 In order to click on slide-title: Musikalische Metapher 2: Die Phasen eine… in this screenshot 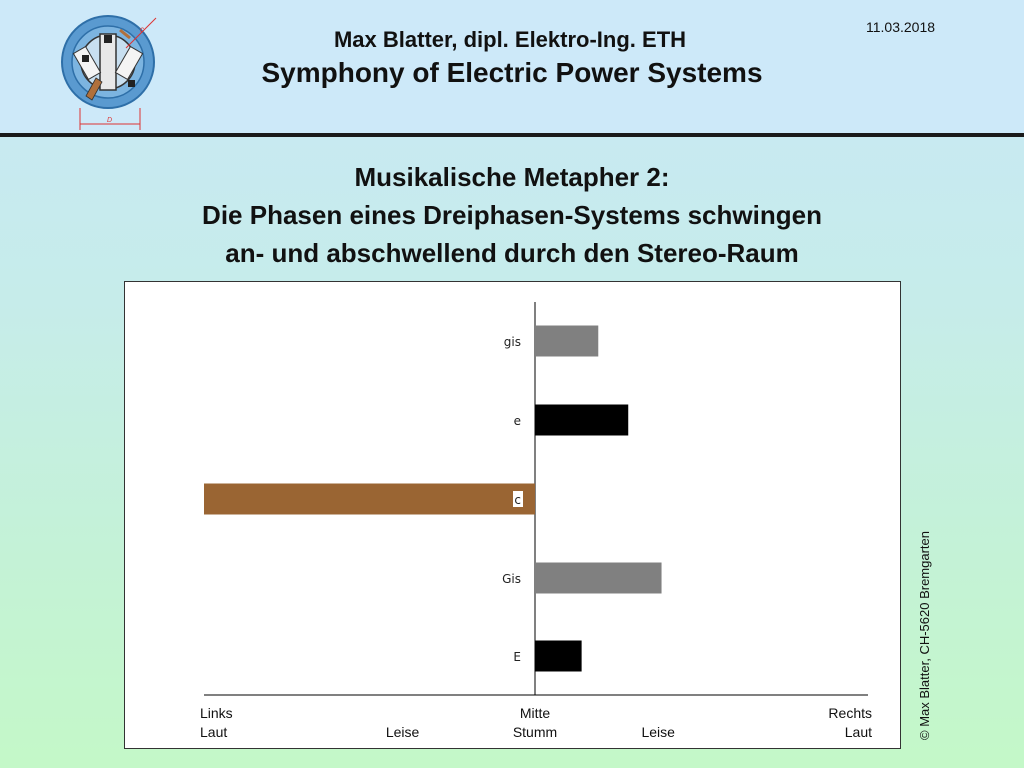, I will do `click(512, 215)`.